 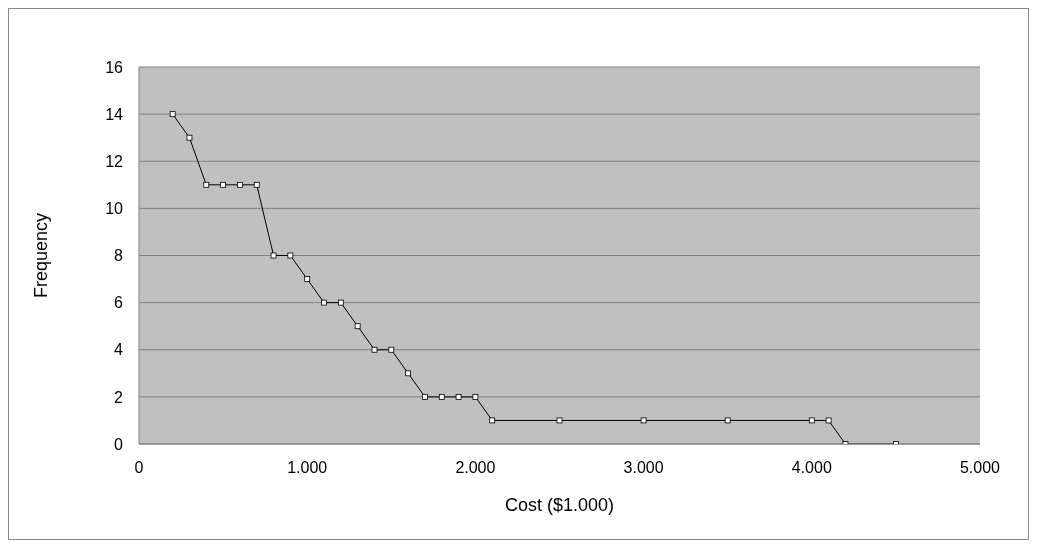 I want to click on y-axis-title: Frequency, so click(x=41, y=255).